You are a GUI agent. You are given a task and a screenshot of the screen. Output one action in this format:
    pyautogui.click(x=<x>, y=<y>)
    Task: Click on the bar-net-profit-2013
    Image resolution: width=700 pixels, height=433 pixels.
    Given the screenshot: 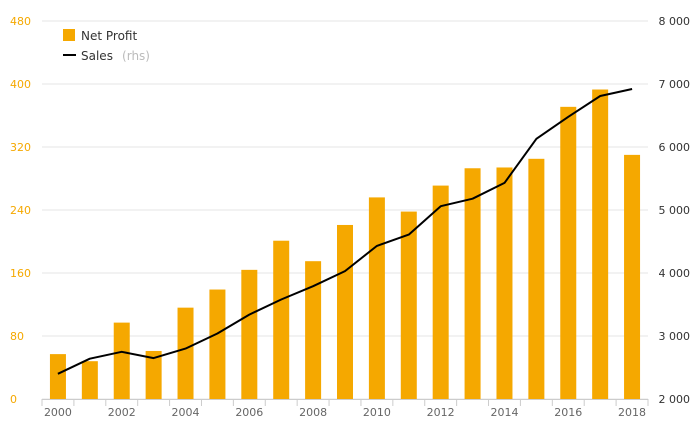 What is the action you would take?
    pyautogui.click(x=472, y=283)
    